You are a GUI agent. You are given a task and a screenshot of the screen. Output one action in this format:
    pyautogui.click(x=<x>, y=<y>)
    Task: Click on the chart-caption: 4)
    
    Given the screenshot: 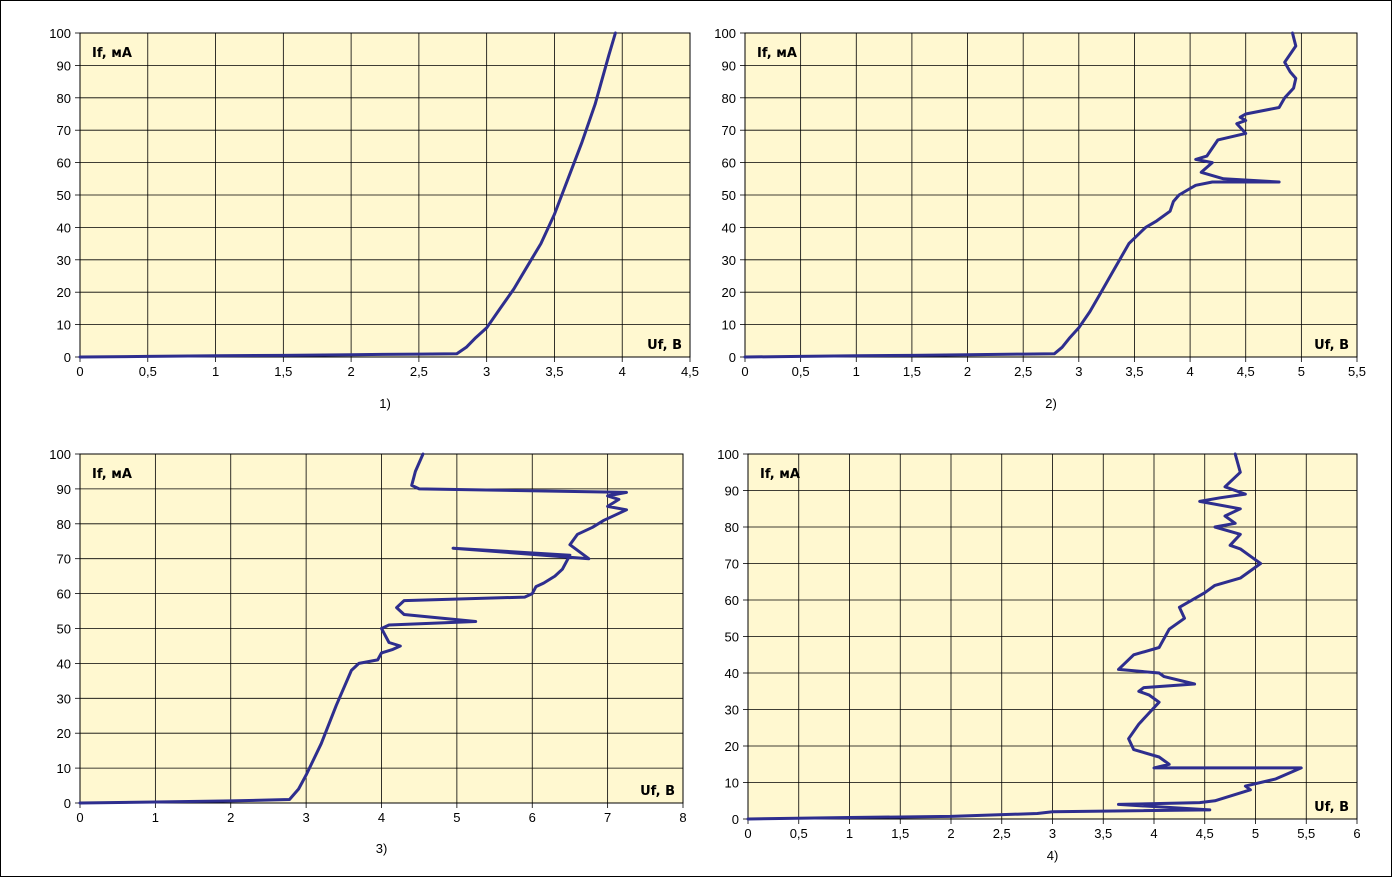 What is the action you would take?
    pyautogui.click(x=1053, y=855)
    